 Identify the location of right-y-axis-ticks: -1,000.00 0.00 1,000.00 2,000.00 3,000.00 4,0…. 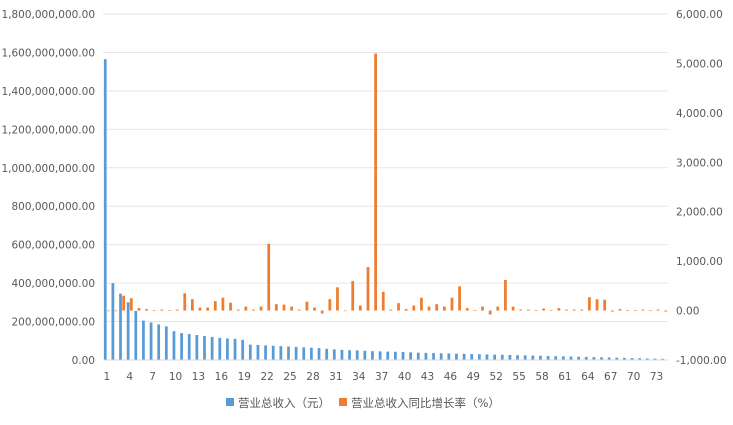
(701, 188).